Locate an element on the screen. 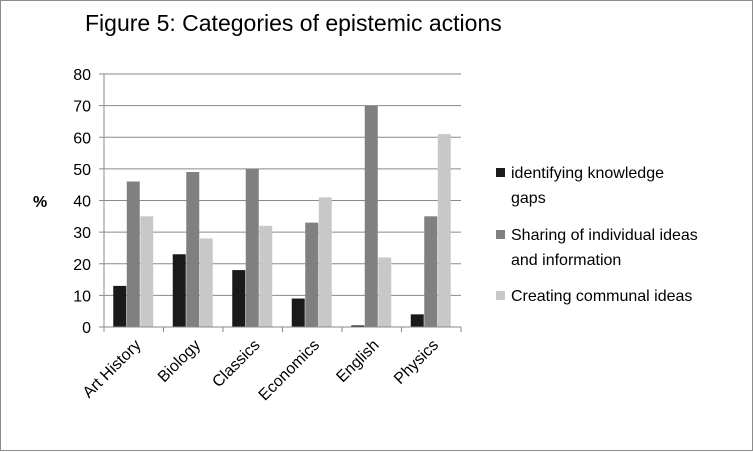 The width and height of the screenshot is (753, 452). y-tick-label: 10 is located at coordinates (82, 296).